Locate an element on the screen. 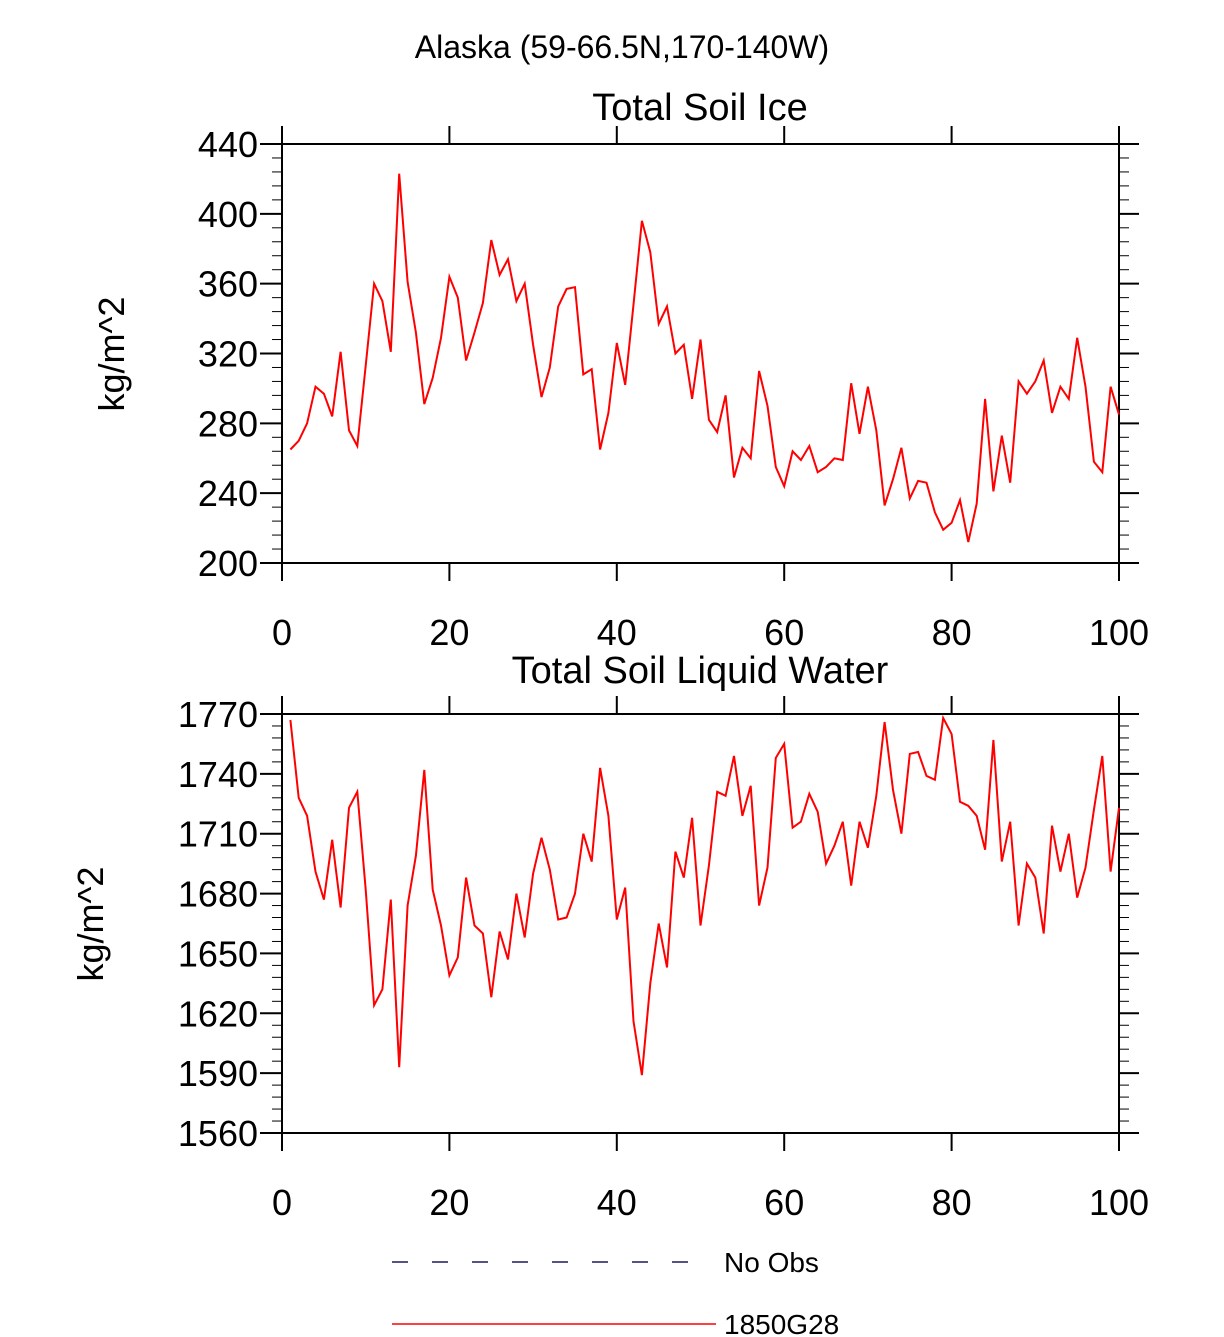 The height and width of the screenshot is (1337, 1224). soil-ice-title: Total Soil Ice is located at coordinates (699, 108).